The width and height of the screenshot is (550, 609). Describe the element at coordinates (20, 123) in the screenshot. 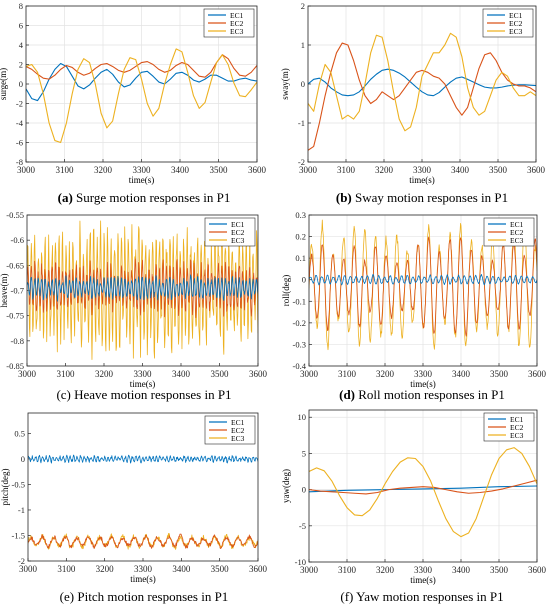

I see `y-tick-label: -4` at that location.